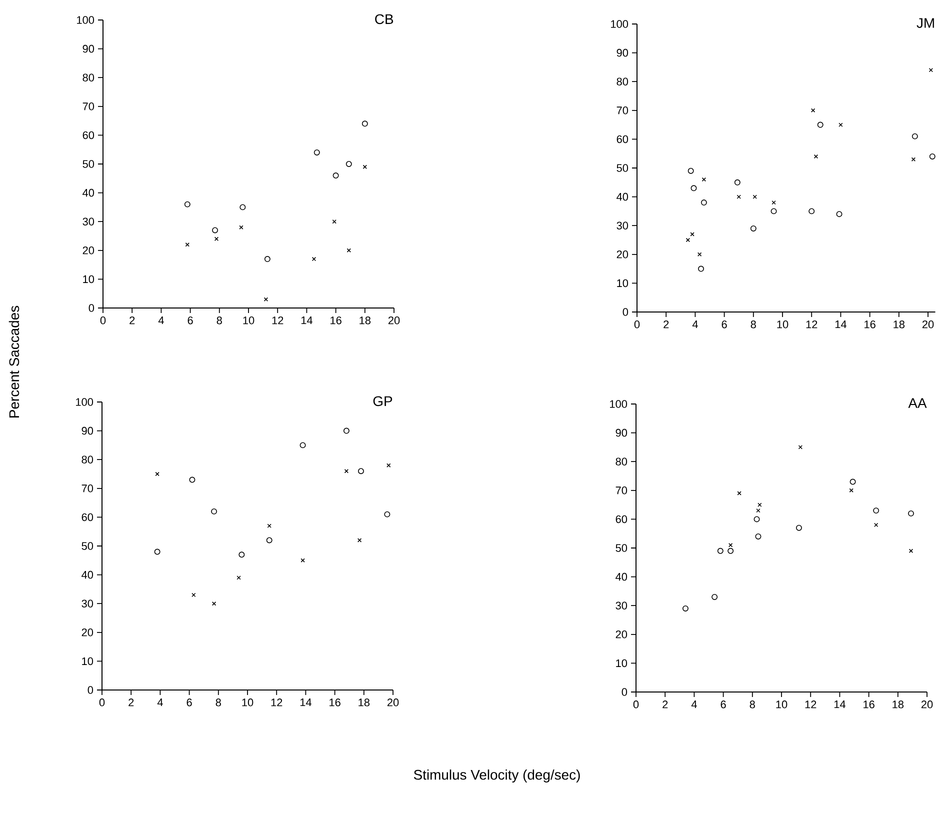  Describe the element at coordinates (189, 702) in the screenshot. I see `x-tick-label: 6` at that location.